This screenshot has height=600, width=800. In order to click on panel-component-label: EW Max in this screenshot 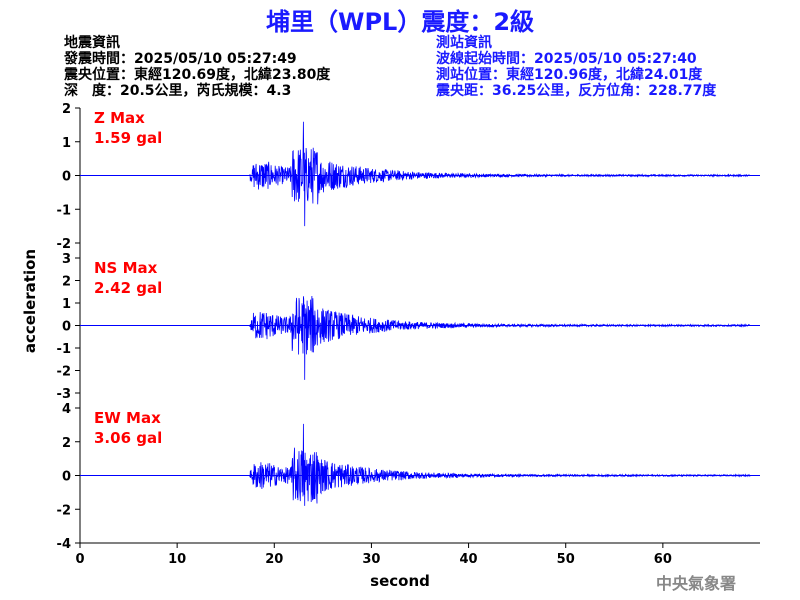, I will do `click(127, 418)`.